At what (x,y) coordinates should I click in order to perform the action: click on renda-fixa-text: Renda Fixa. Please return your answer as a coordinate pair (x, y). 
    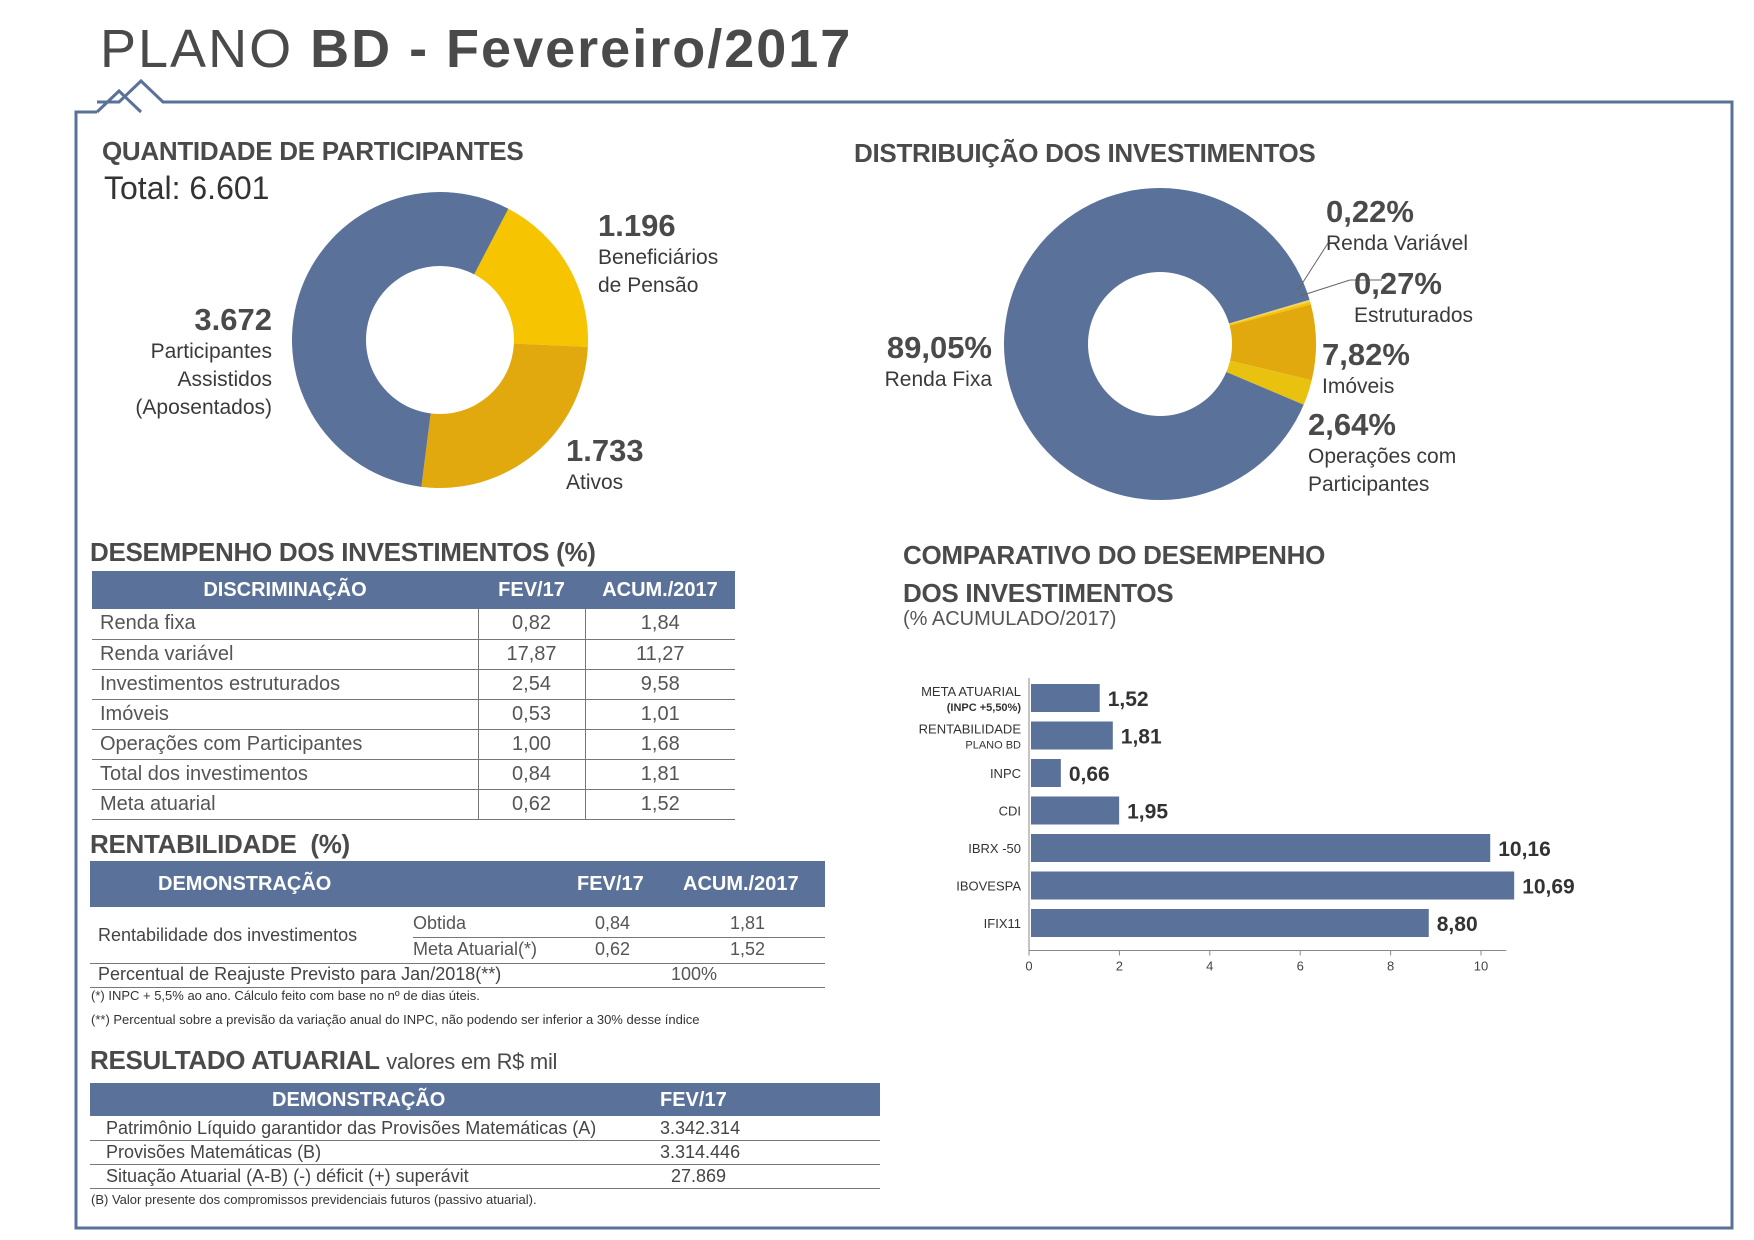
    Looking at the image, I should click on (938, 379).